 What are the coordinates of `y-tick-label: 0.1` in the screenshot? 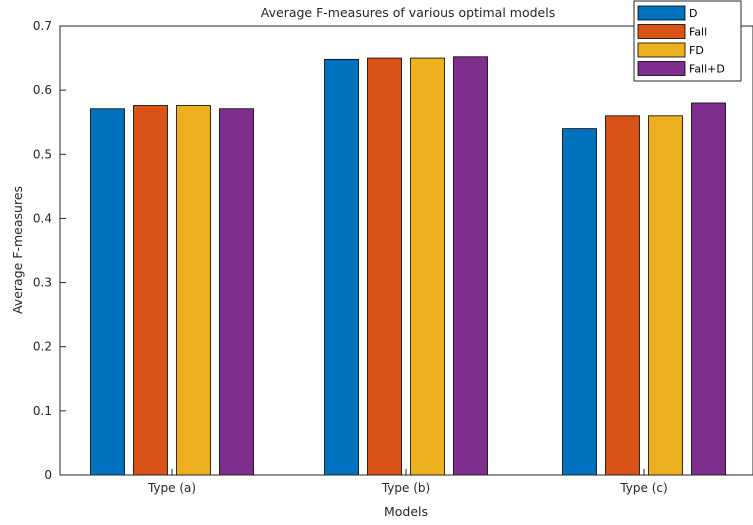 It's located at (42, 411).